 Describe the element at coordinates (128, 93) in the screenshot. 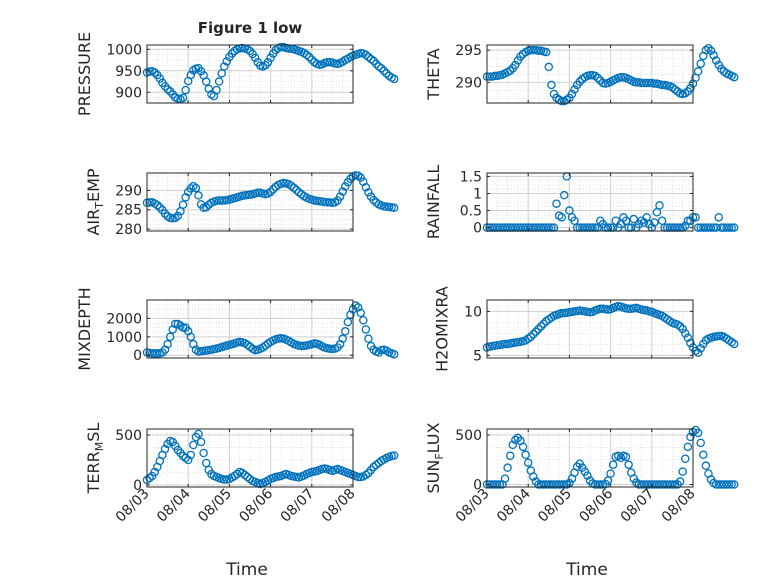

I see `y-tick-label: 900` at that location.